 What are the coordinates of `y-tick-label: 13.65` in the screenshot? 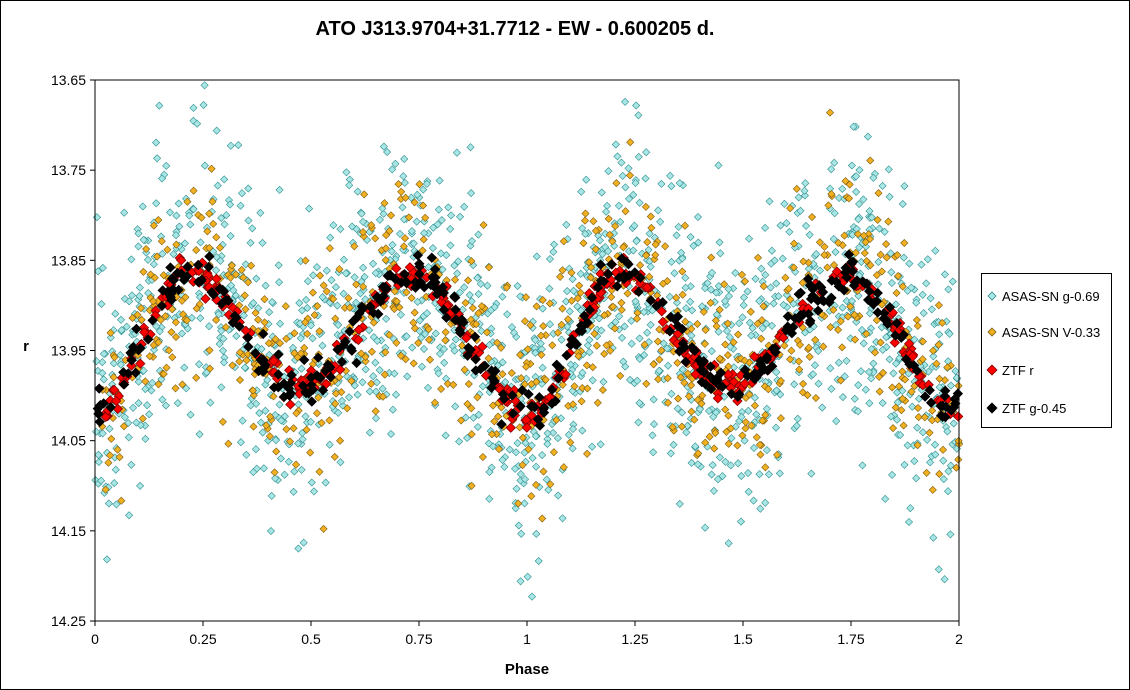 It's located at (68, 80).